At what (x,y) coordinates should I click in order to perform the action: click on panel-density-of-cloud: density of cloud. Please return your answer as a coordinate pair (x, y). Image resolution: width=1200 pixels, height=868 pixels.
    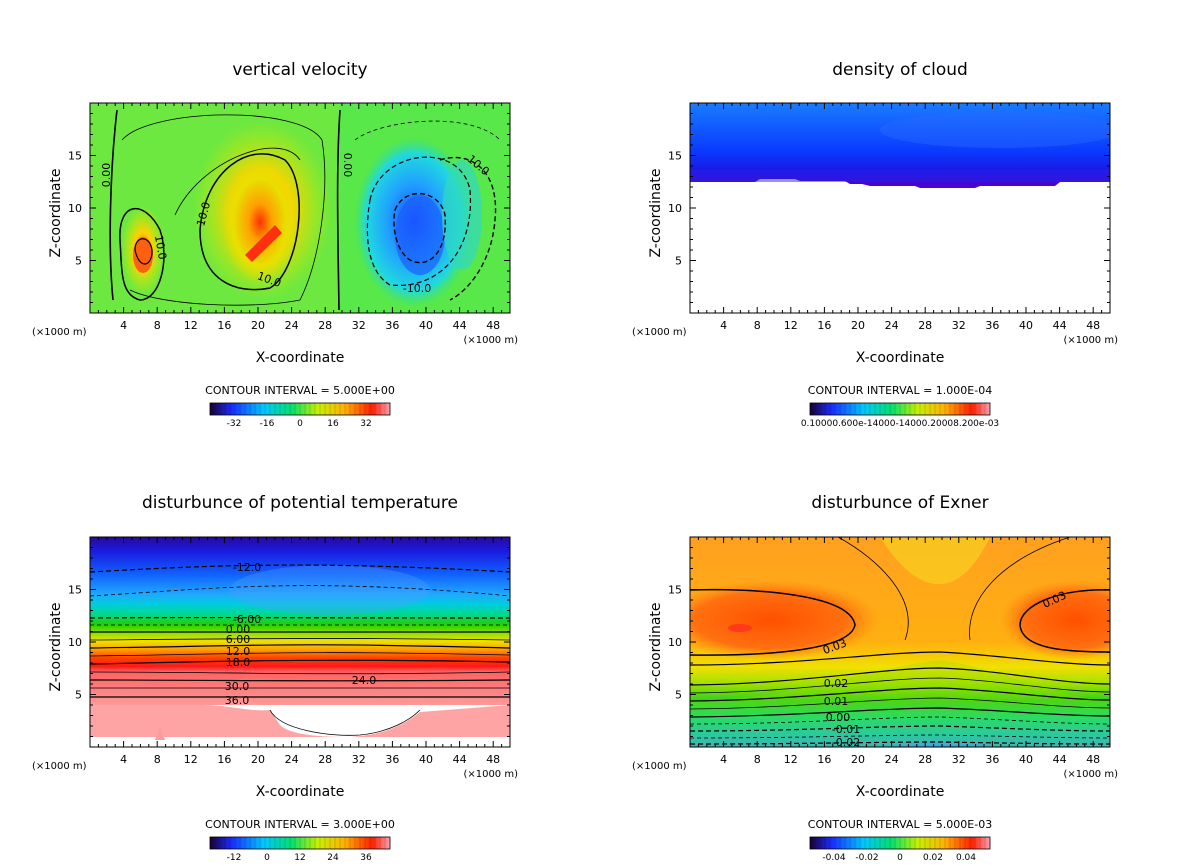
    Looking at the image, I should click on (900, 186).